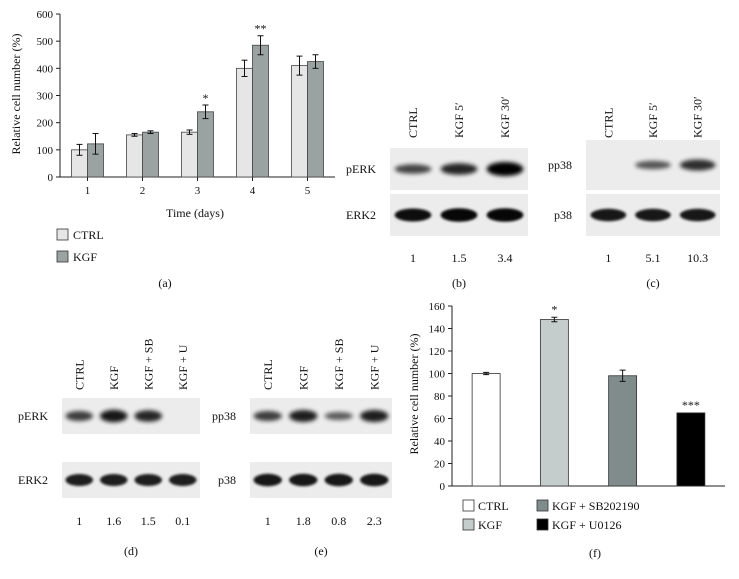 The height and width of the screenshot is (579, 739). What do you see at coordinates (443, 487) in the screenshot?
I see `chart-f-ytick-label: 0` at bounding box center [443, 487].